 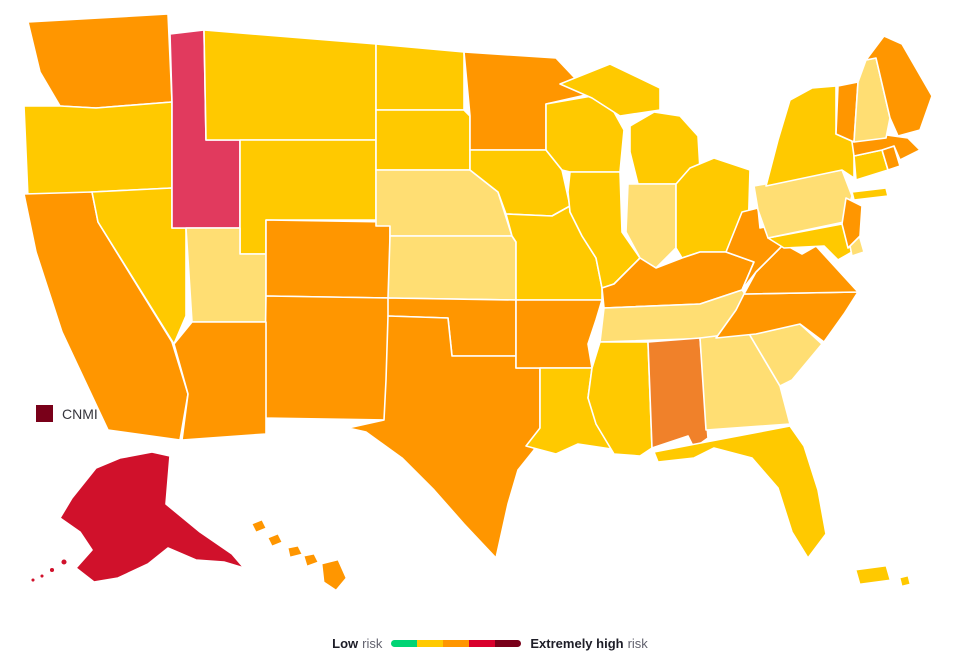 What do you see at coordinates (327, 358) in the screenshot?
I see `state-new-mexico` at bounding box center [327, 358].